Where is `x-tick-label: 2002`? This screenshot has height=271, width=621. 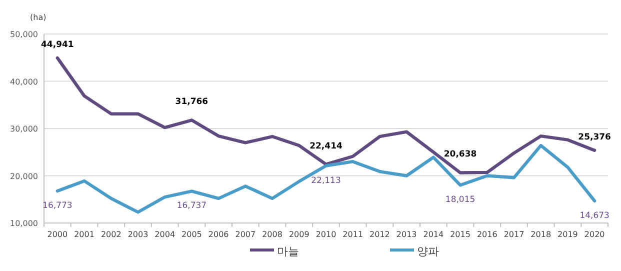
x-tick-label: 2002 is located at coordinates (111, 234).